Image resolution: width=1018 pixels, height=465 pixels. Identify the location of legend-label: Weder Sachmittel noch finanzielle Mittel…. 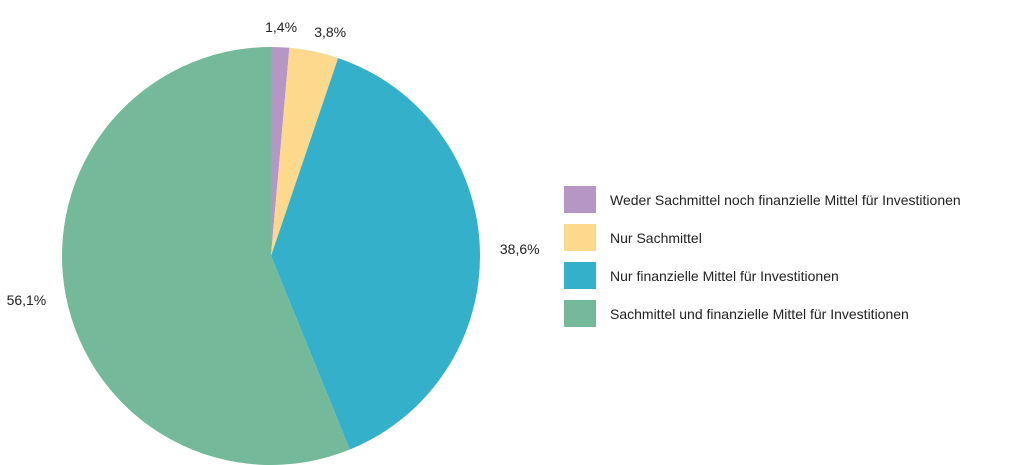
(785, 199).